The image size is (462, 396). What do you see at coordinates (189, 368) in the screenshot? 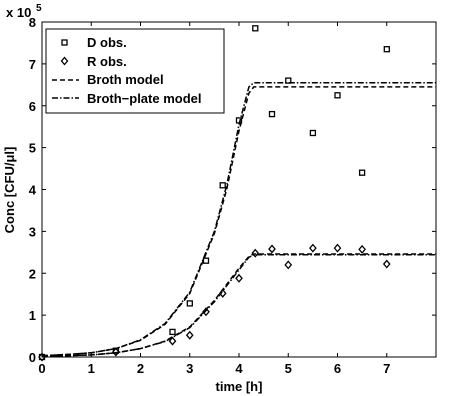
I see `x-tick-label: 3` at bounding box center [189, 368].